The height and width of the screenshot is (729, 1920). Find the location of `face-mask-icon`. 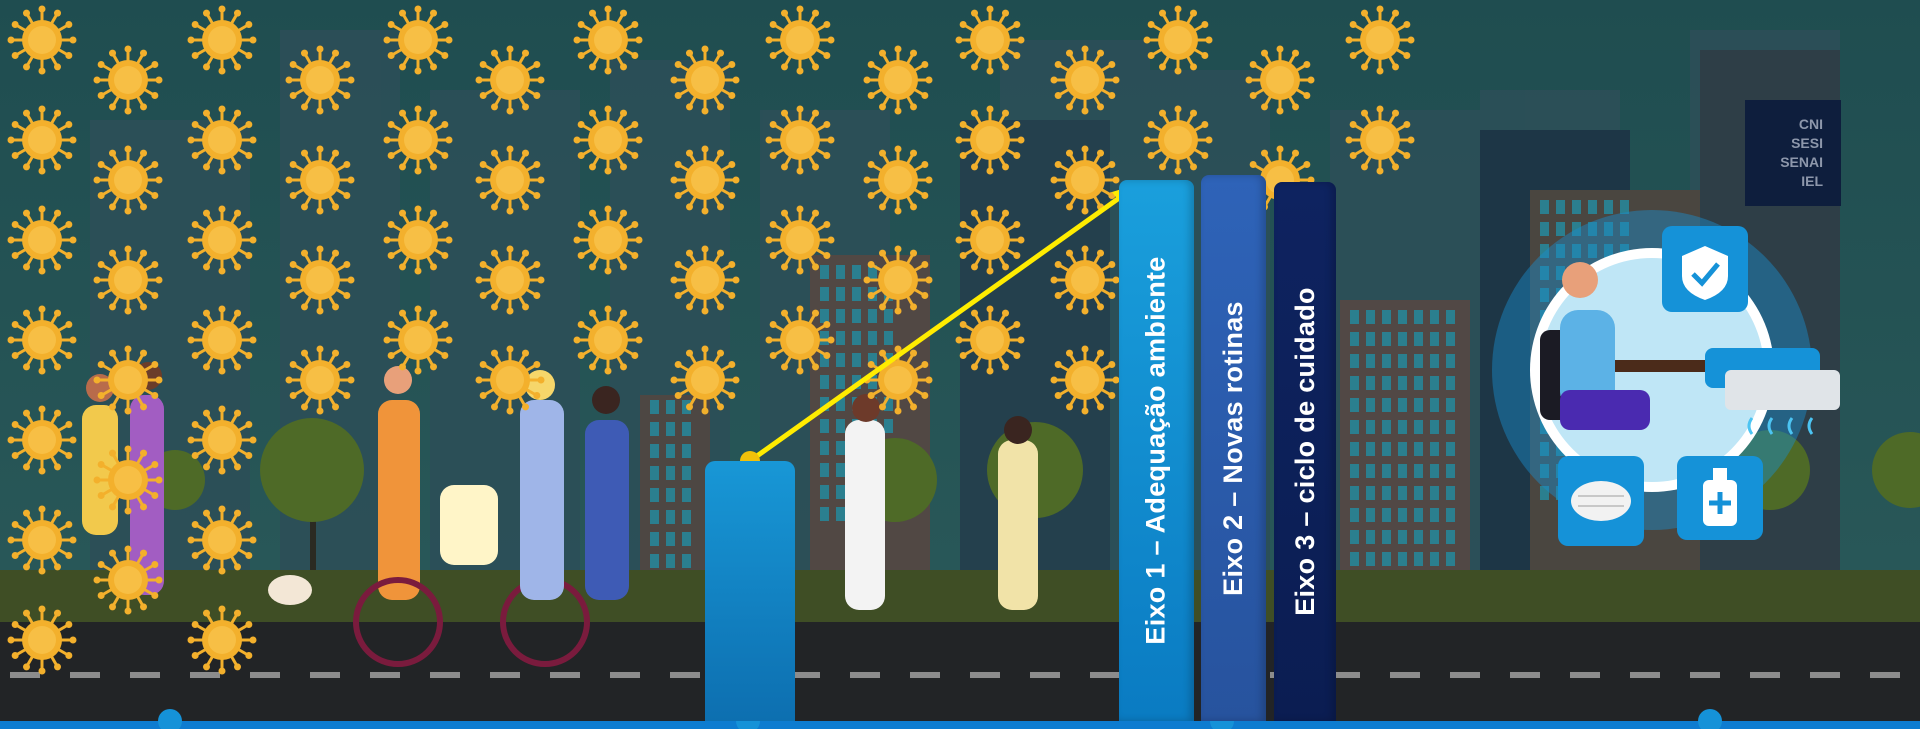

face-mask-icon is located at coordinates (1601, 501).